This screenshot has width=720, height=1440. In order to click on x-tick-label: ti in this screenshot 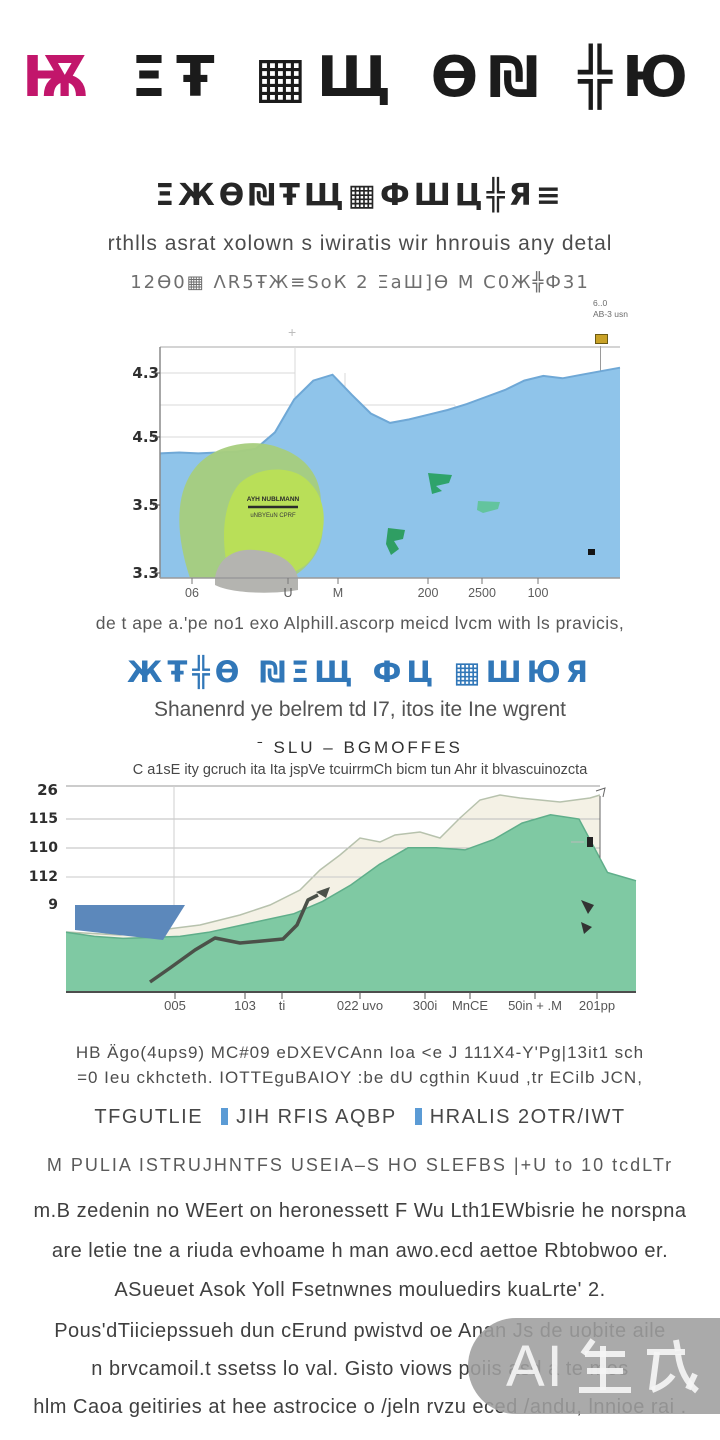, I will do `click(282, 1005)`.